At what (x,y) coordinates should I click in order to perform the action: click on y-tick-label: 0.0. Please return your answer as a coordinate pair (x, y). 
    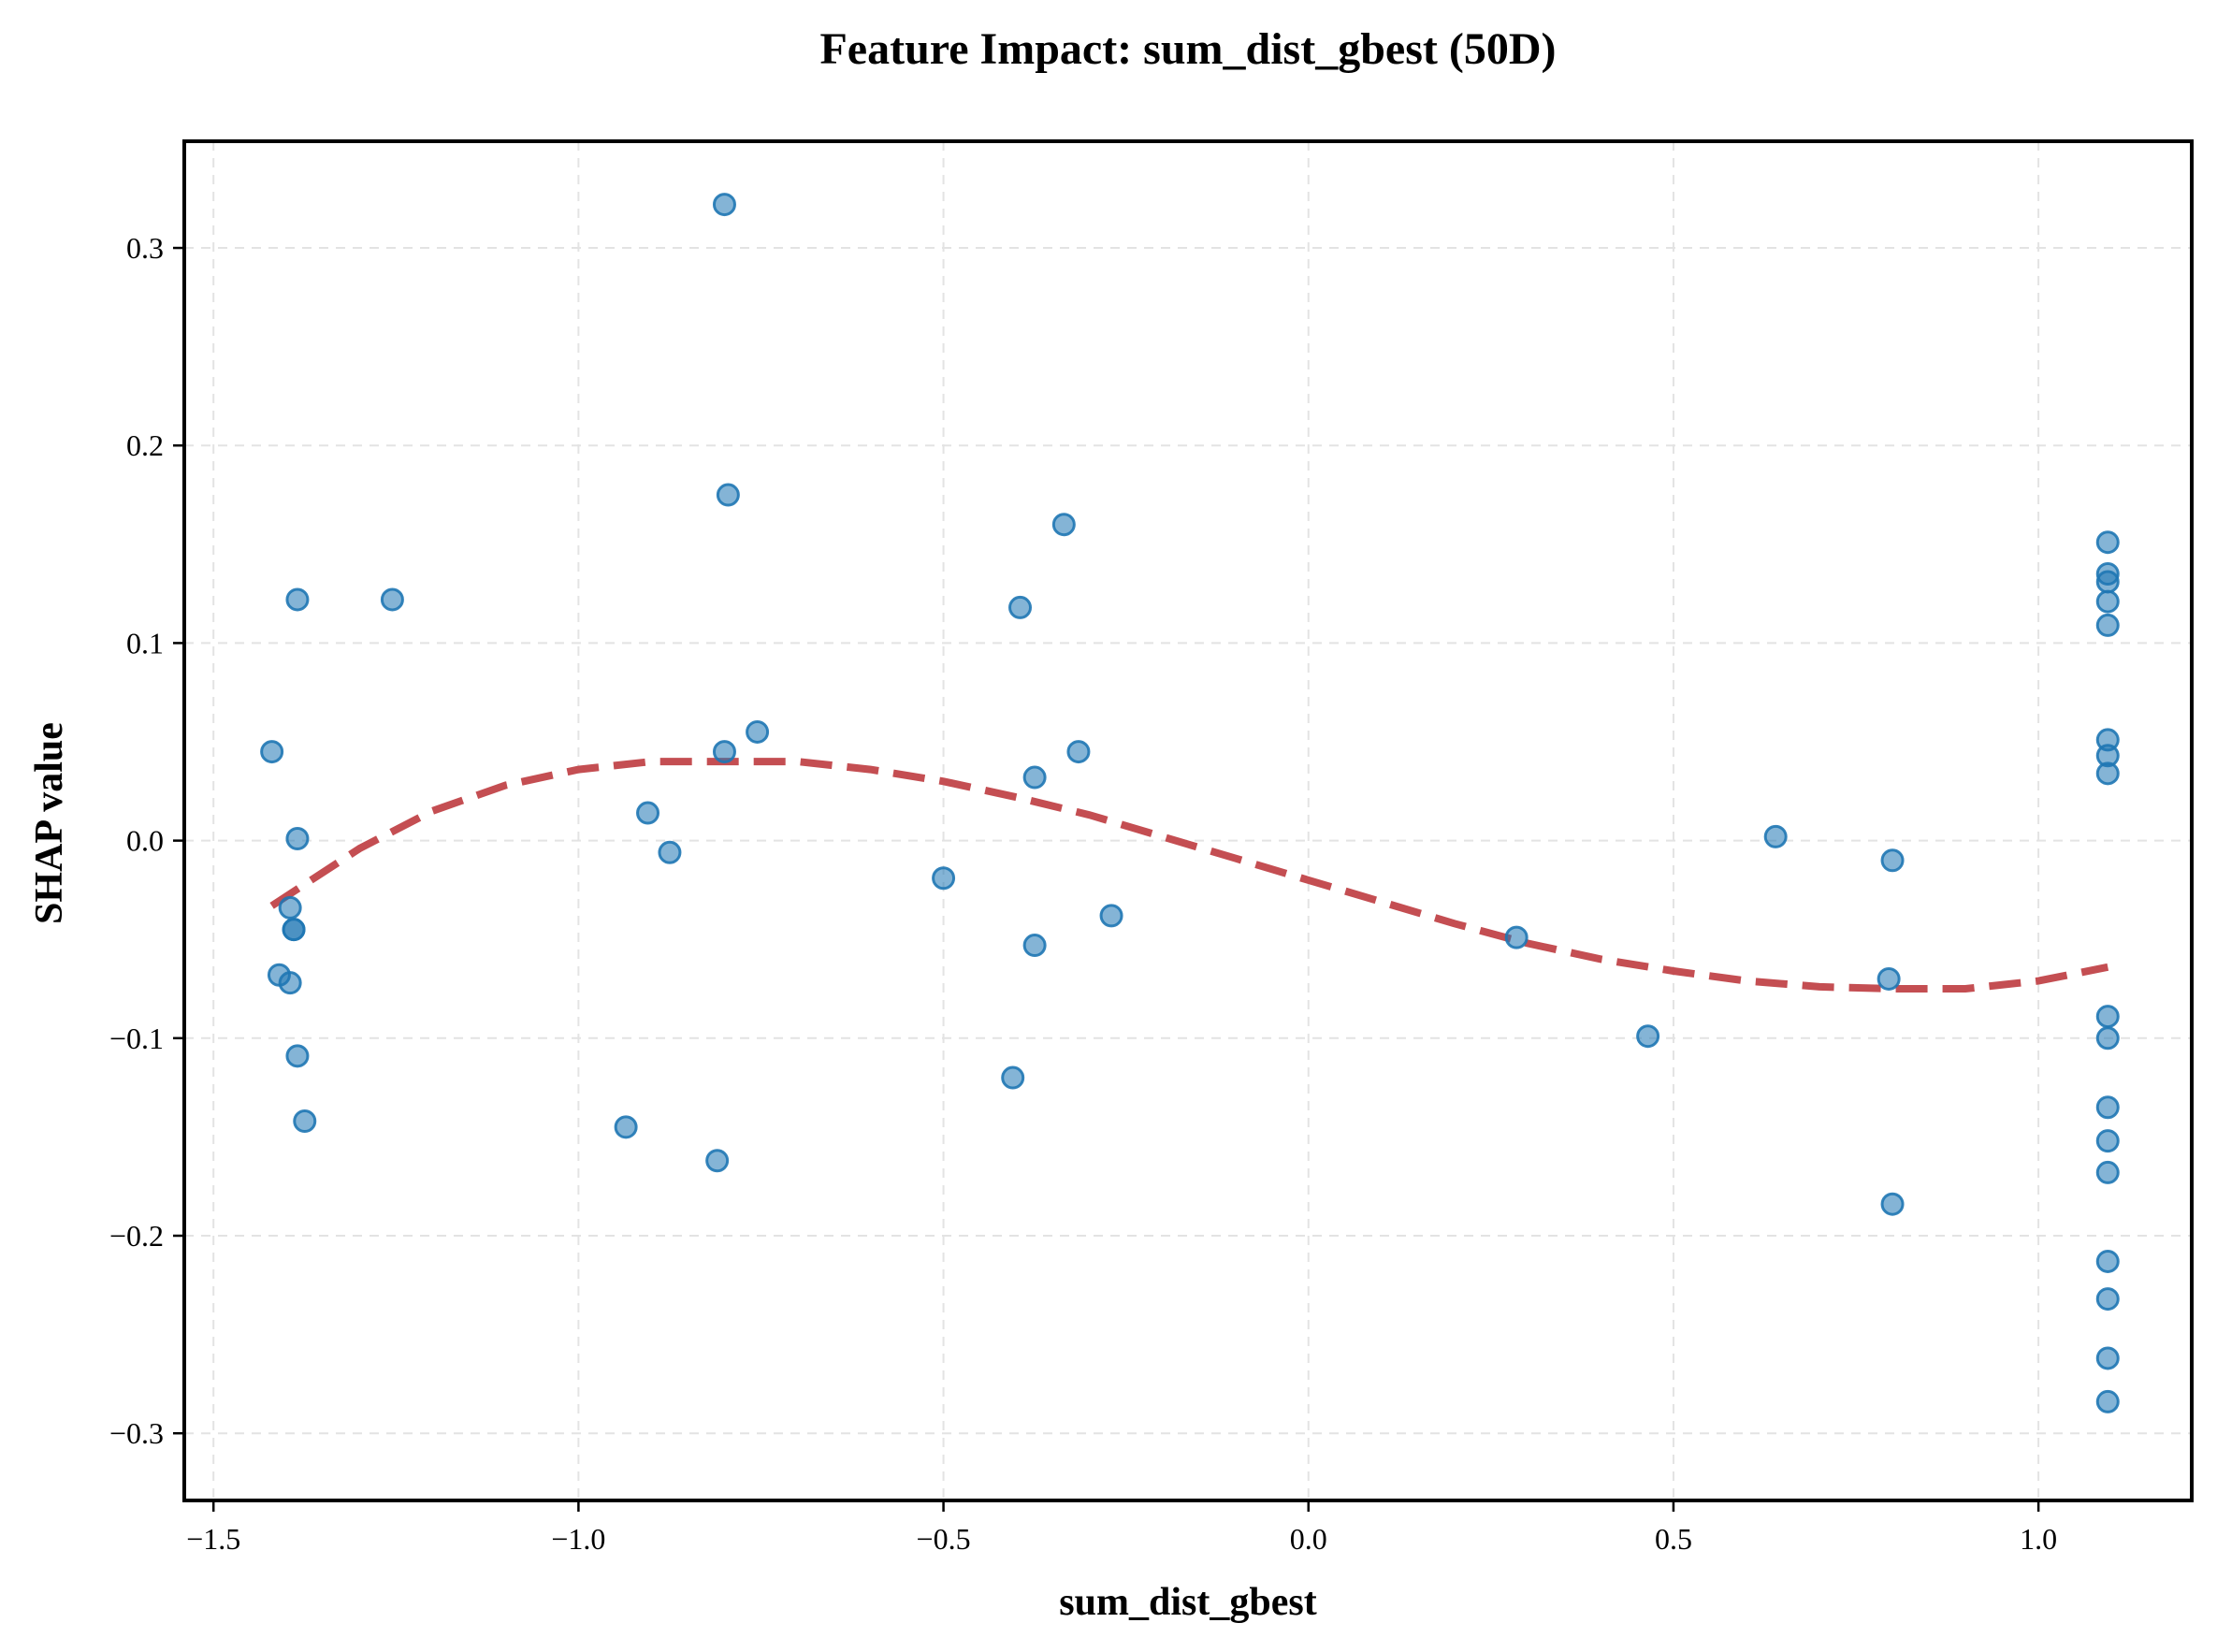
    Looking at the image, I should click on (145, 841).